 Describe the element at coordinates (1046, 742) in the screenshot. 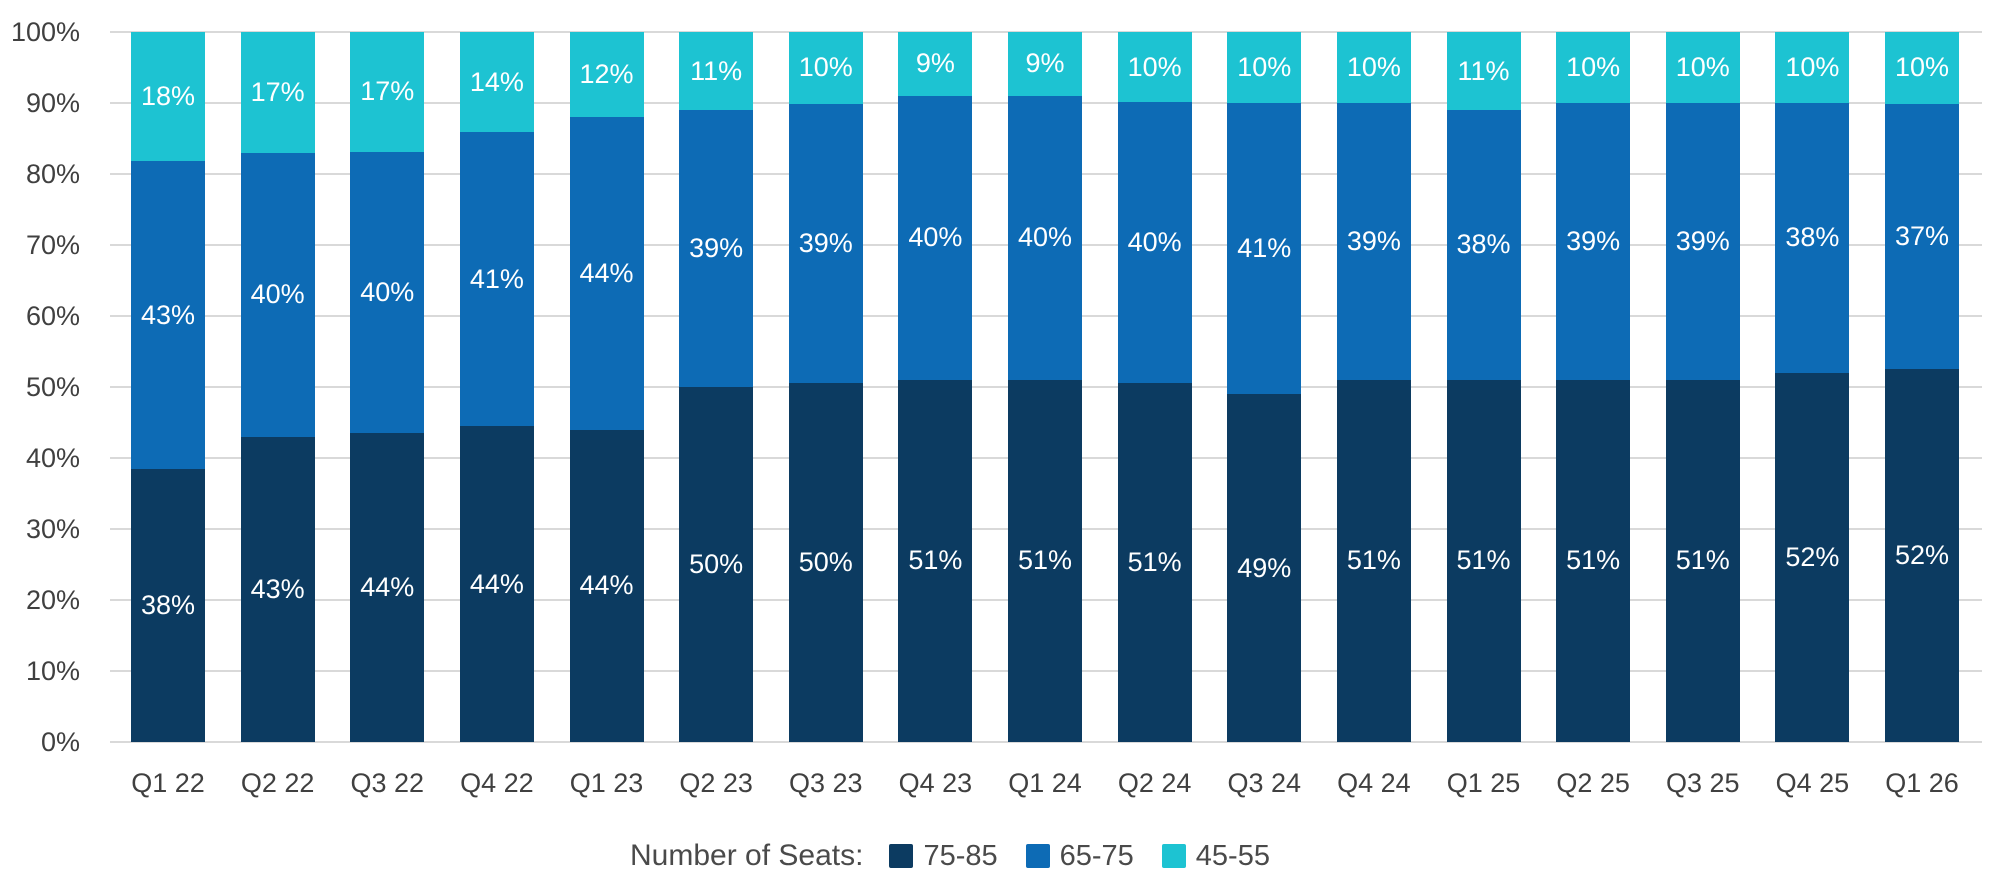

I see `gridline` at that location.